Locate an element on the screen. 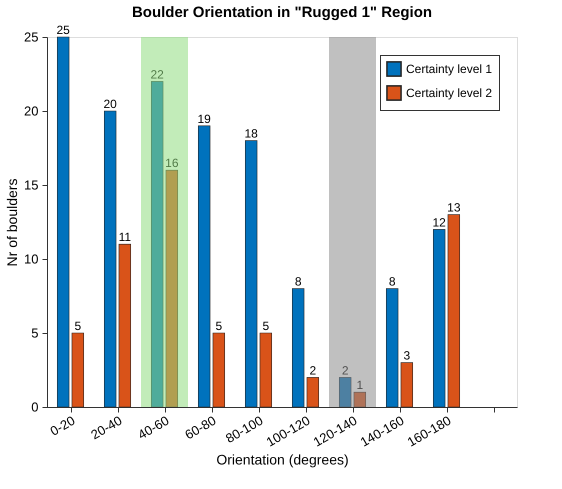  data-label: 18 is located at coordinates (251, 133).